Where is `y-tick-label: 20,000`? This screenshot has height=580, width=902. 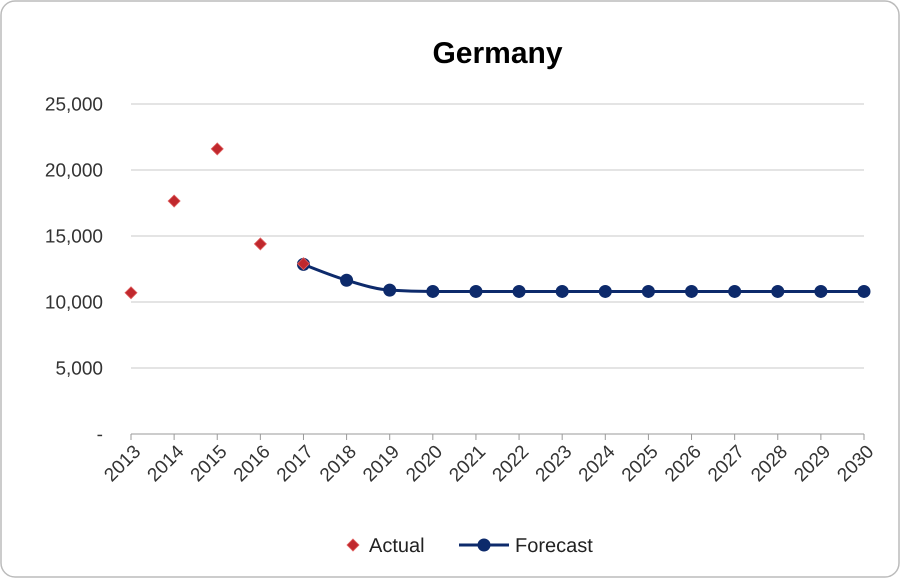 y-tick-label: 20,000 is located at coordinates (73, 171).